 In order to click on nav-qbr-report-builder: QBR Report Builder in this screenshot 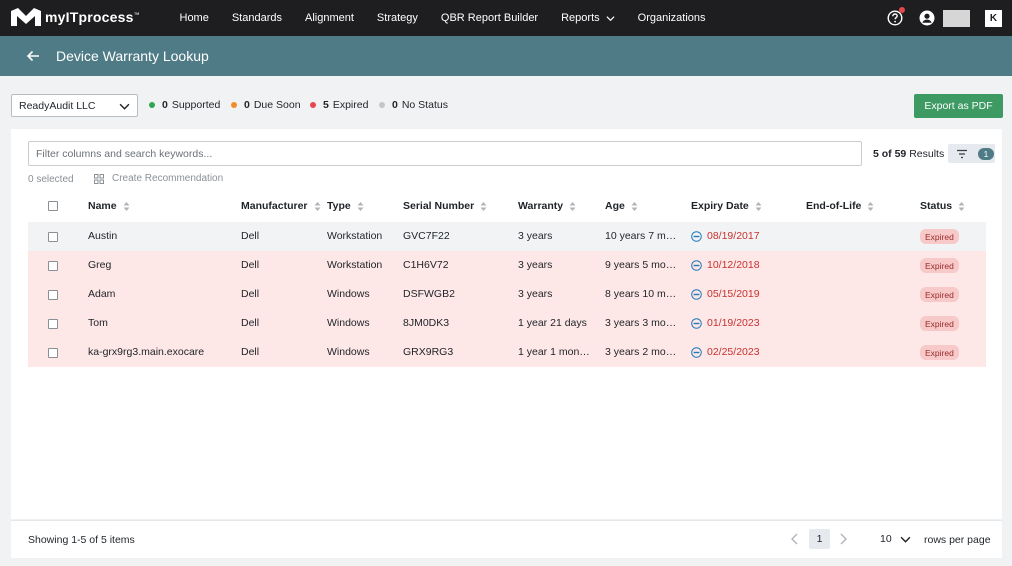, I will do `click(489, 18)`.